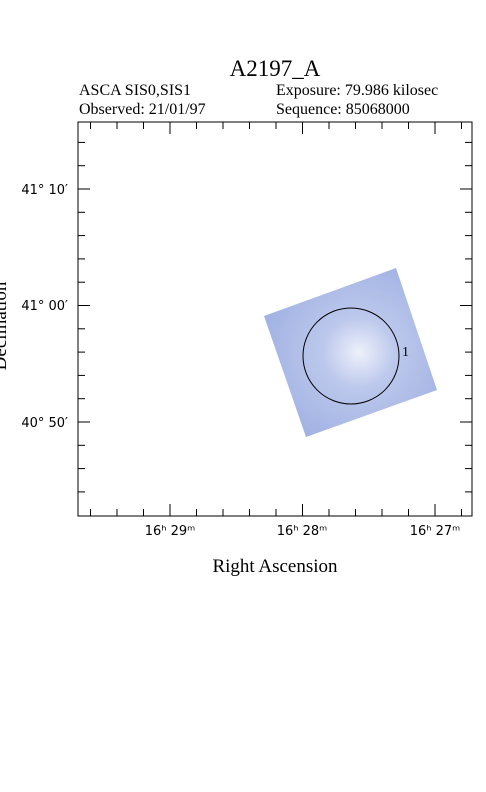 The height and width of the screenshot is (792, 486). What do you see at coordinates (142, 109) in the screenshot?
I see `observed: Observed: 21/01/97` at bounding box center [142, 109].